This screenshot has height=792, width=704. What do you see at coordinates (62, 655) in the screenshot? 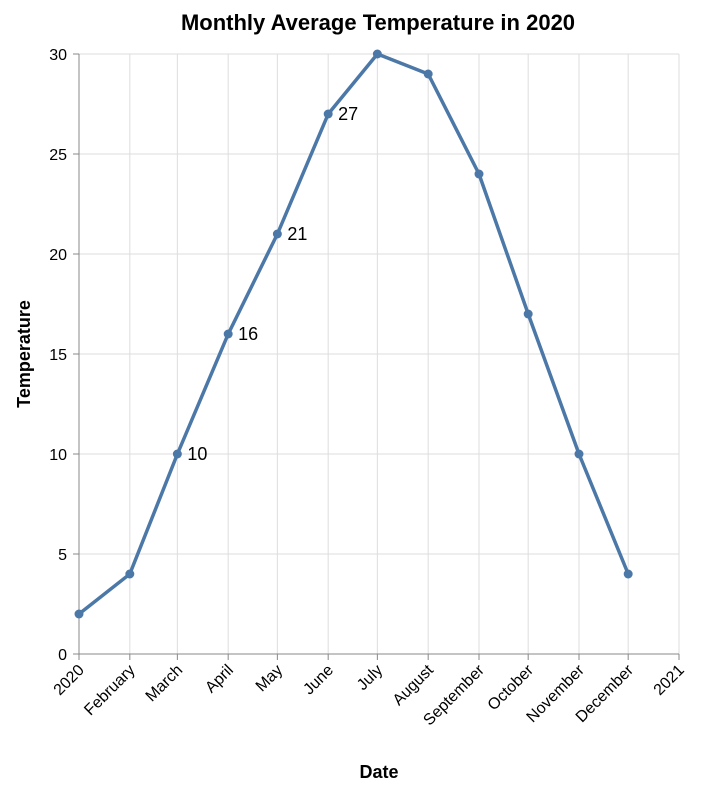
I see `y-tick-label: 0` at bounding box center [62, 655].